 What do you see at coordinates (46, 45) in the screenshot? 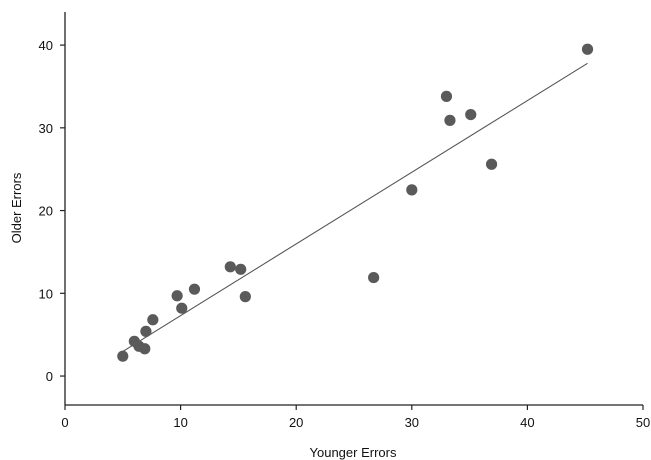
I see `y-tick-label: 40` at bounding box center [46, 45].